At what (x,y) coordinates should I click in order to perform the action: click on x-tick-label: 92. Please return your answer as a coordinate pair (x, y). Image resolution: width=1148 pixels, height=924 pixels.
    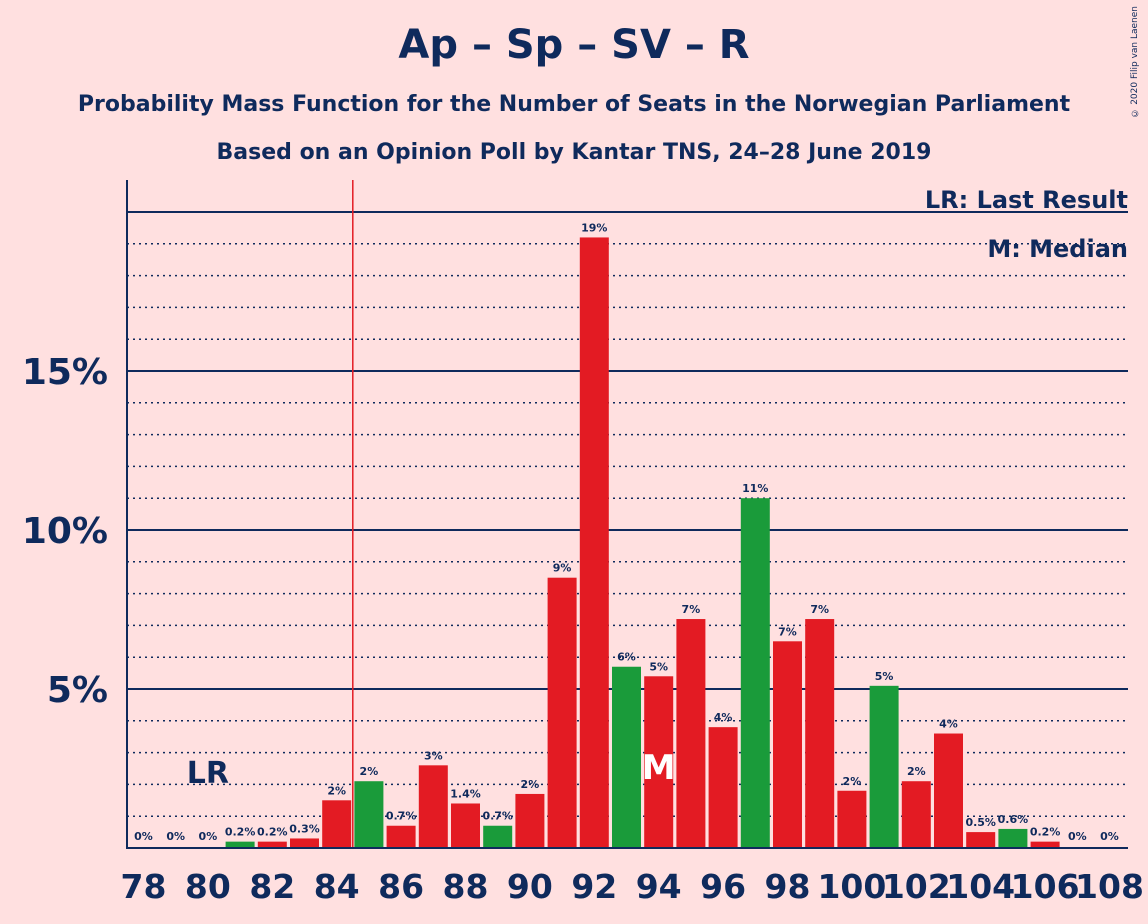
    Looking at the image, I should click on (594, 886).